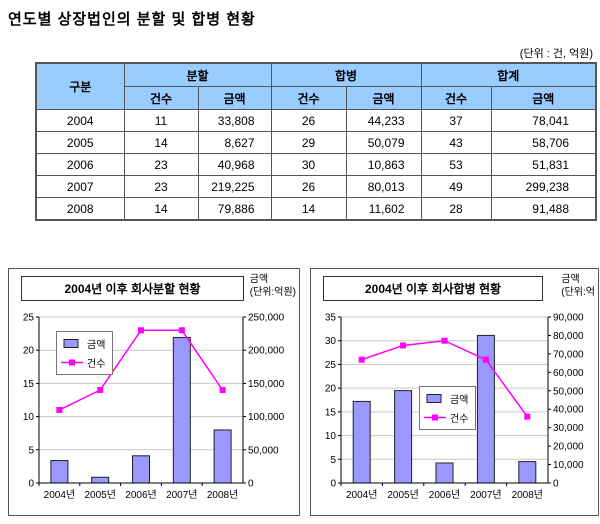 The width and height of the screenshot is (600, 524). What do you see at coordinates (543, 186) in the screenshot?
I see `amount-cell: 299,238` at bounding box center [543, 186].